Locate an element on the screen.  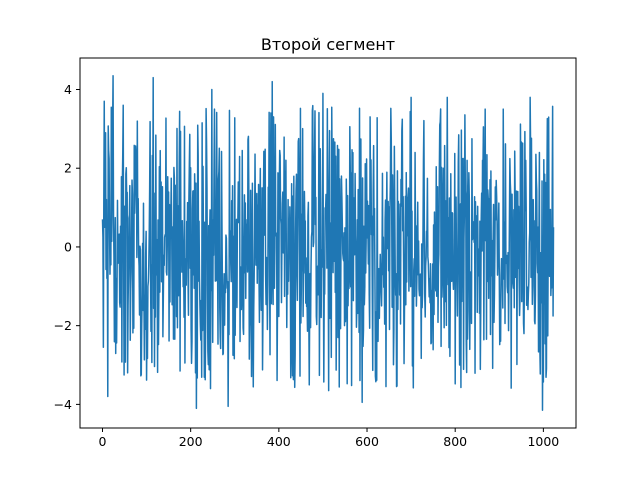
x-tick-label: 1000 is located at coordinates (543, 441).